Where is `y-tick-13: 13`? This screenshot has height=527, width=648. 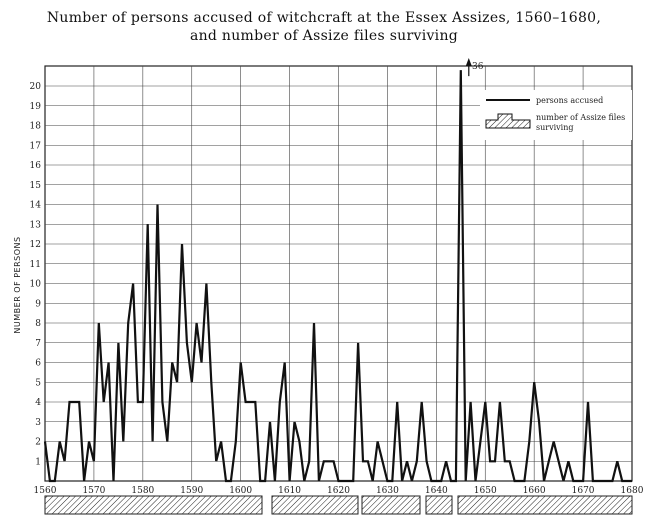
y-tick-13: 13 is located at coordinates (36, 225).